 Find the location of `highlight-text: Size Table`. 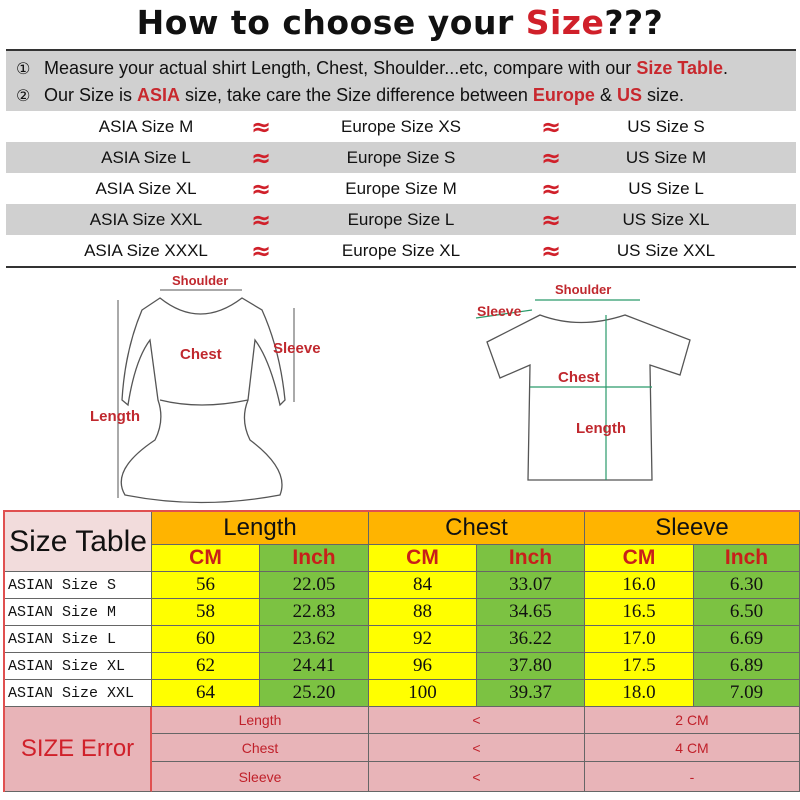

highlight-text: Size Table is located at coordinates (680, 68).